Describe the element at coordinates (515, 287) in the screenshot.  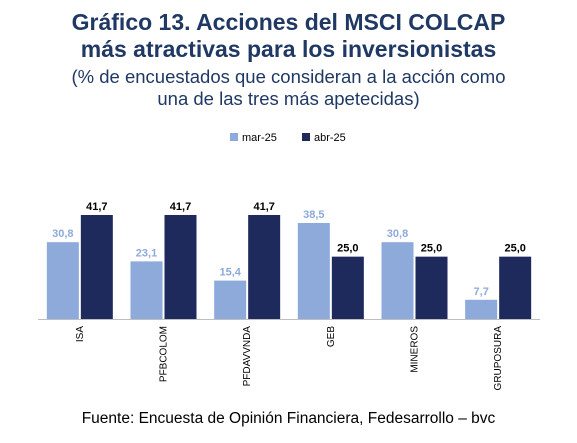
I see `bar-abr-gruposura` at that location.